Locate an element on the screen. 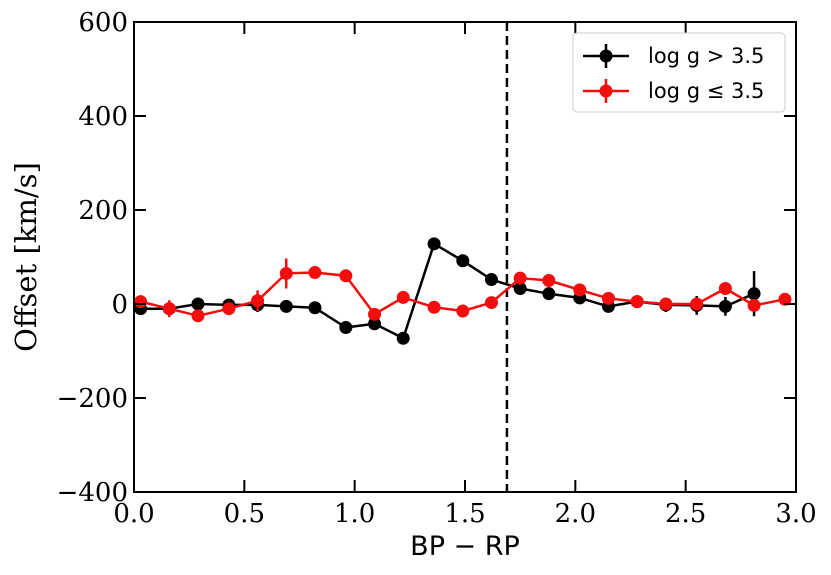  y-tick-label: 400 is located at coordinates (103, 117).